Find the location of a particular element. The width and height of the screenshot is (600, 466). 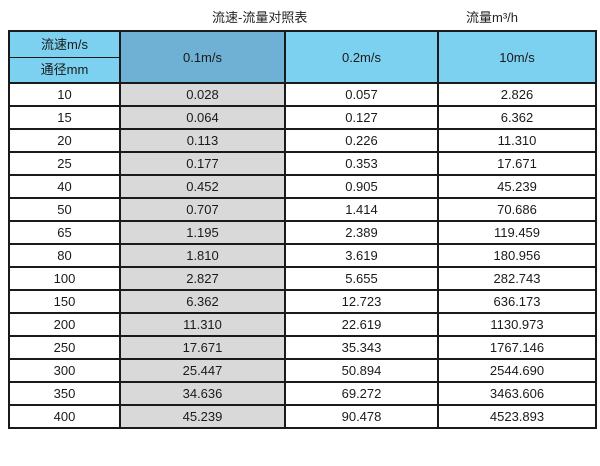

flow-value-cell: 1.195 is located at coordinates (202, 232).